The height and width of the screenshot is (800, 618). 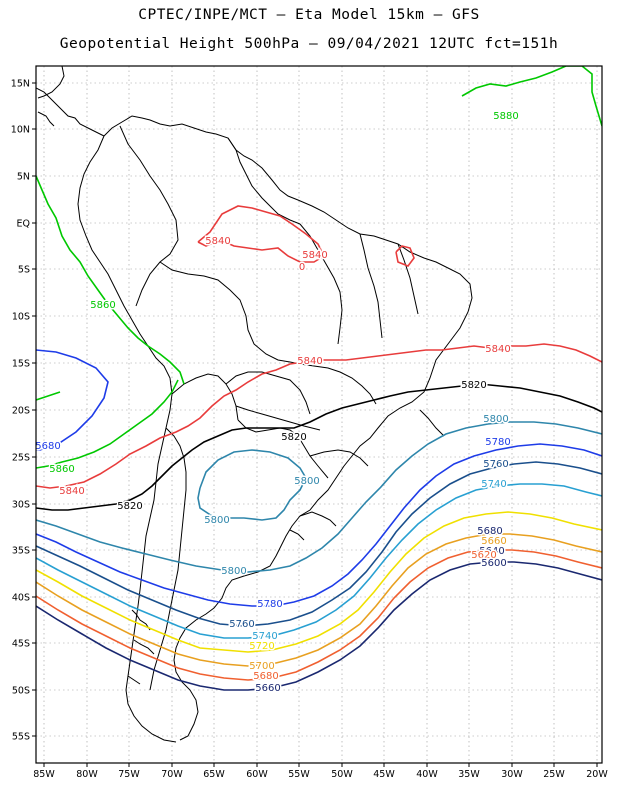 What do you see at coordinates (44, 774) in the screenshot?
I see `lon-tick-label: 85W` at bounding box center [44, 774].